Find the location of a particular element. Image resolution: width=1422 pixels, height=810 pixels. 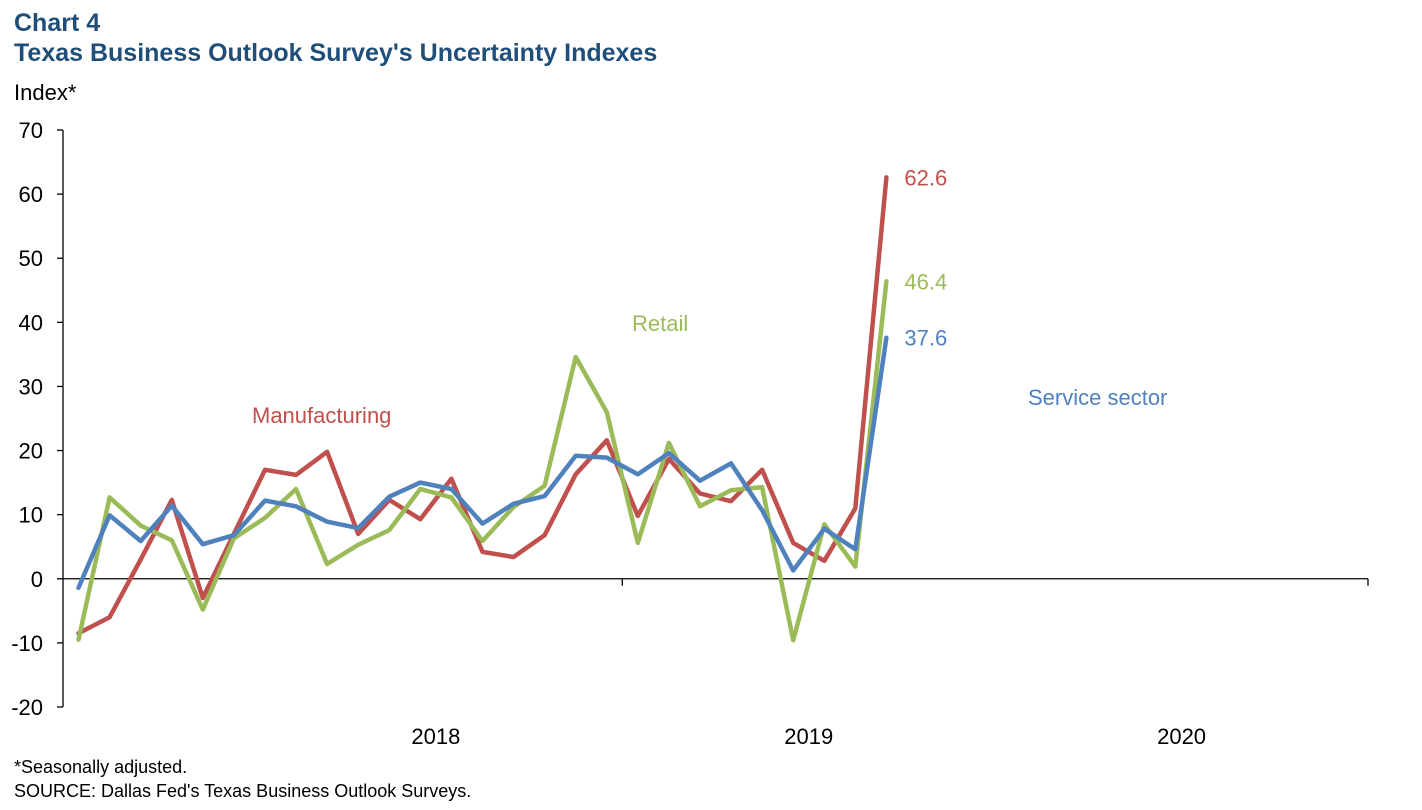

series-name-label: Manufacturing is located at coordinates (321, 415).